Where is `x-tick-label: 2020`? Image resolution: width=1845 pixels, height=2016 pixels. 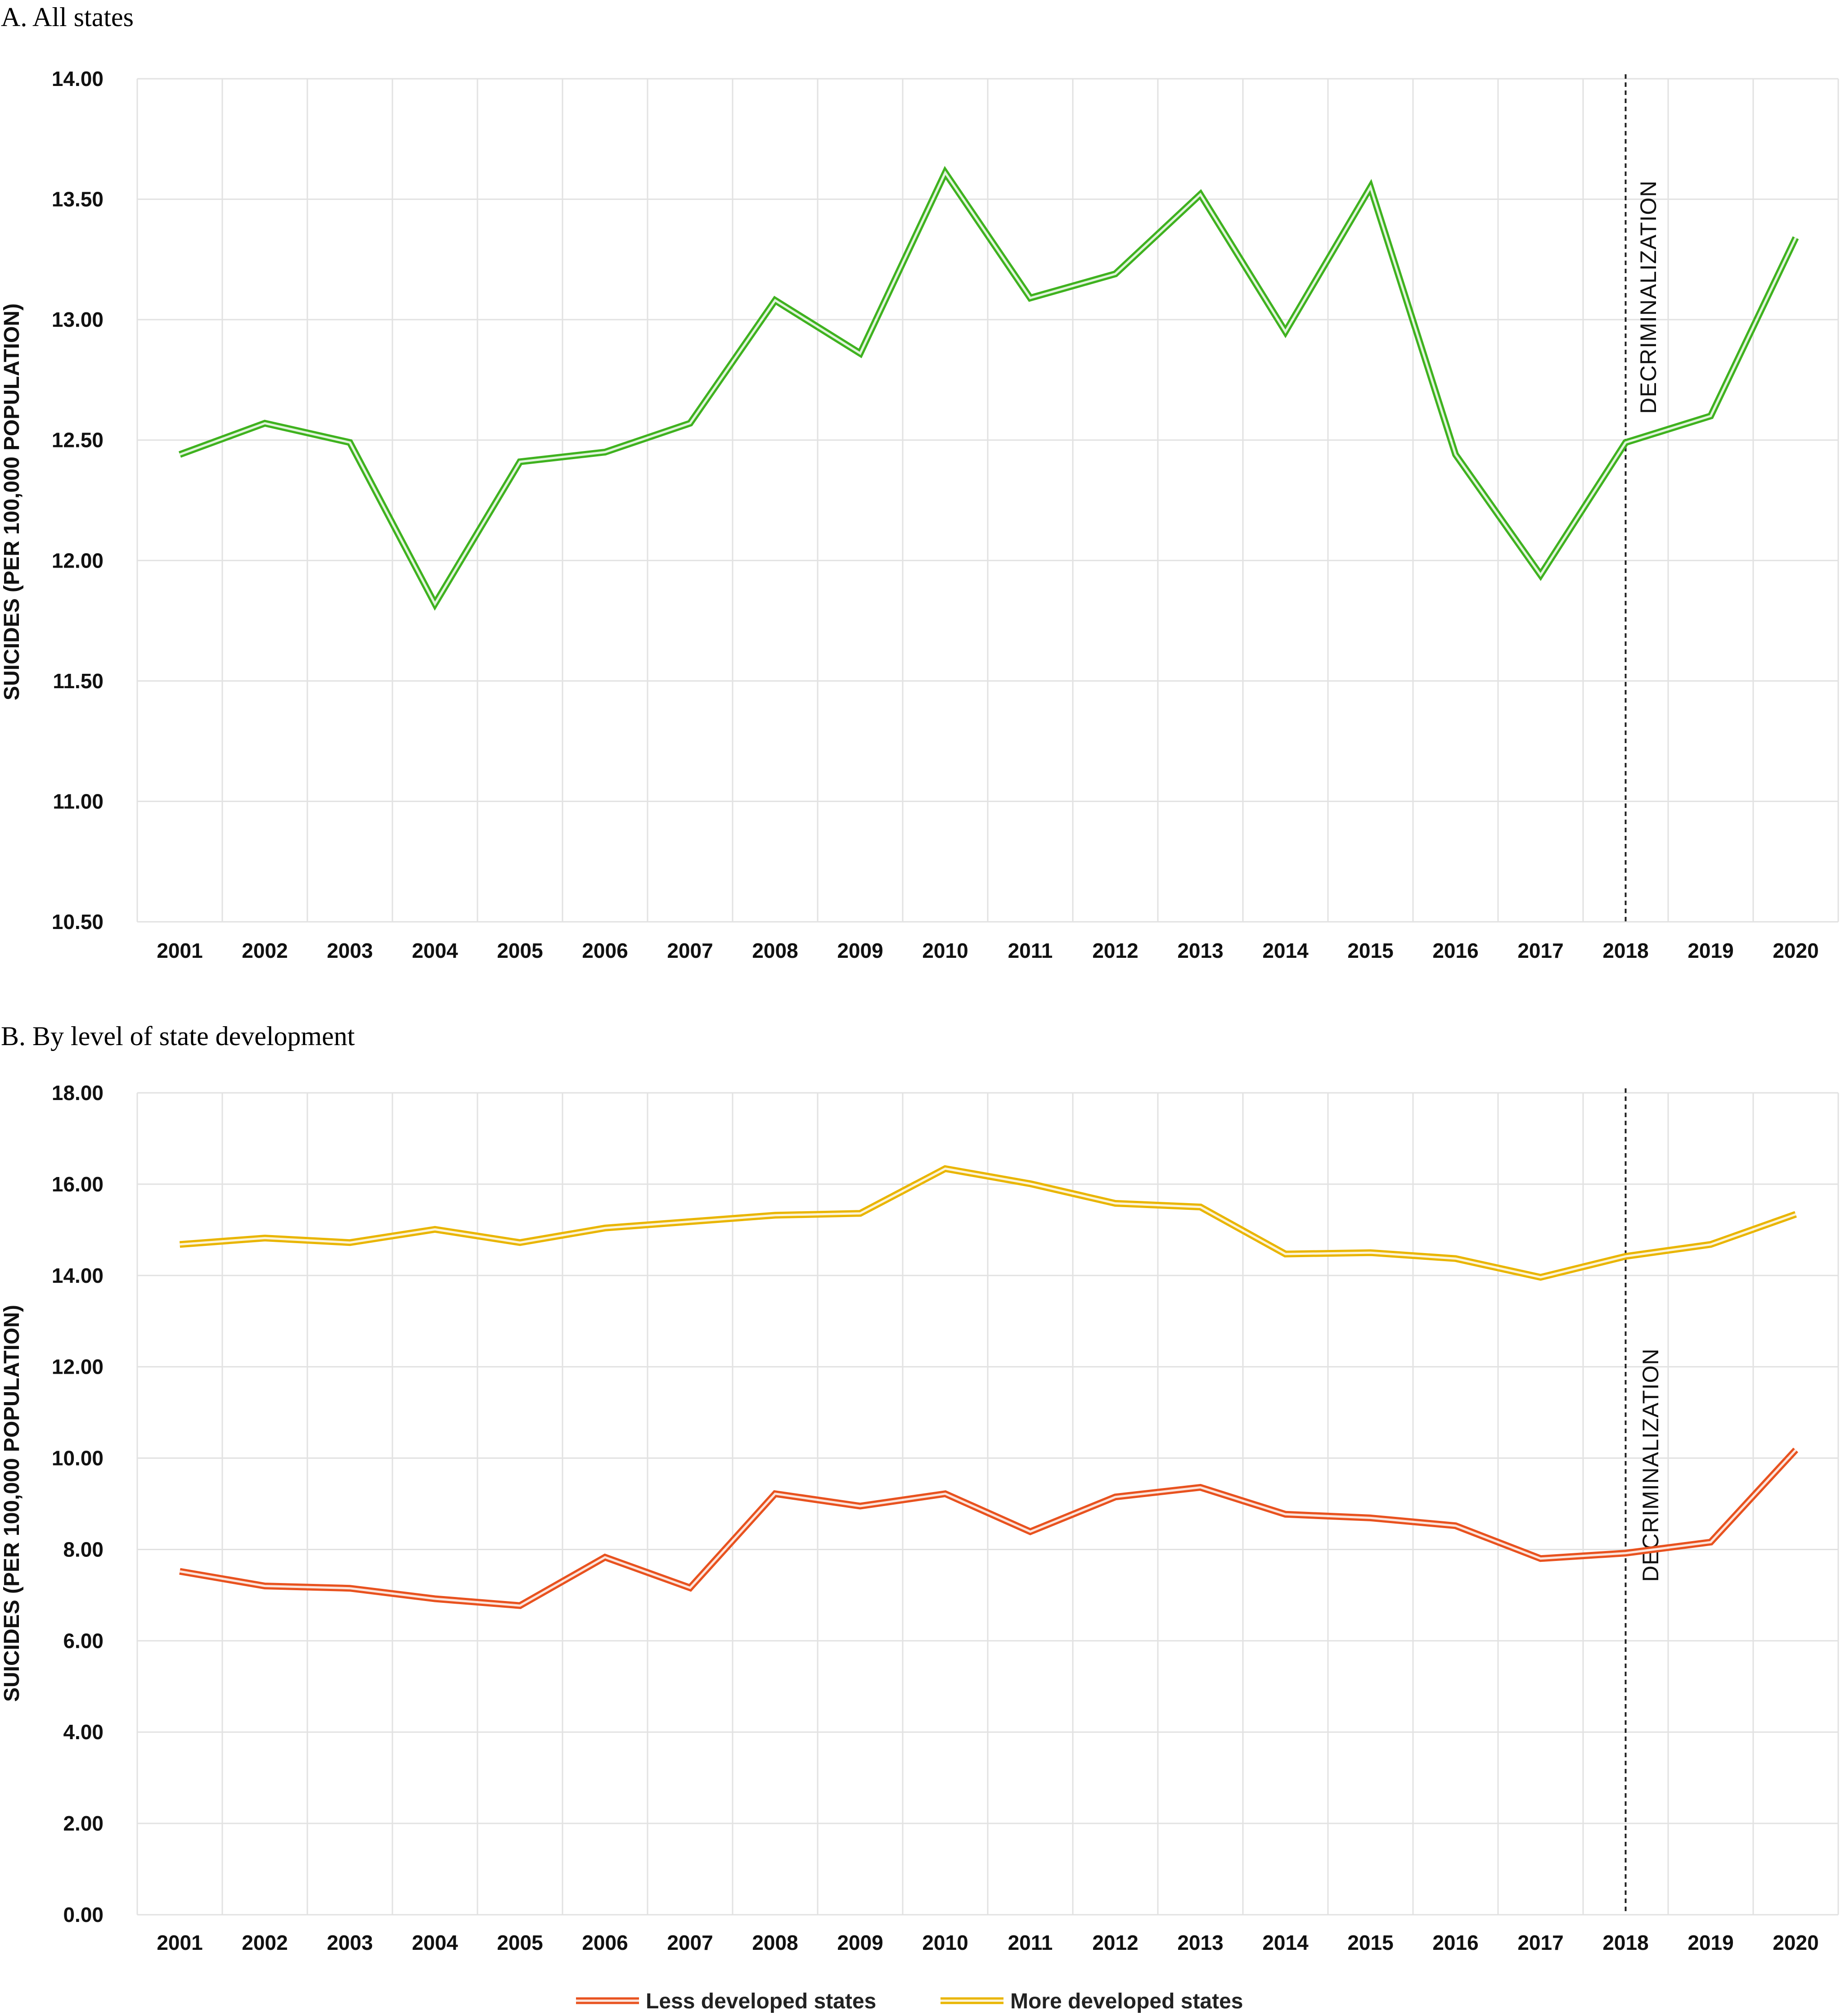
x-tick-label: 2020 is located at coordinates (1795, 1942).